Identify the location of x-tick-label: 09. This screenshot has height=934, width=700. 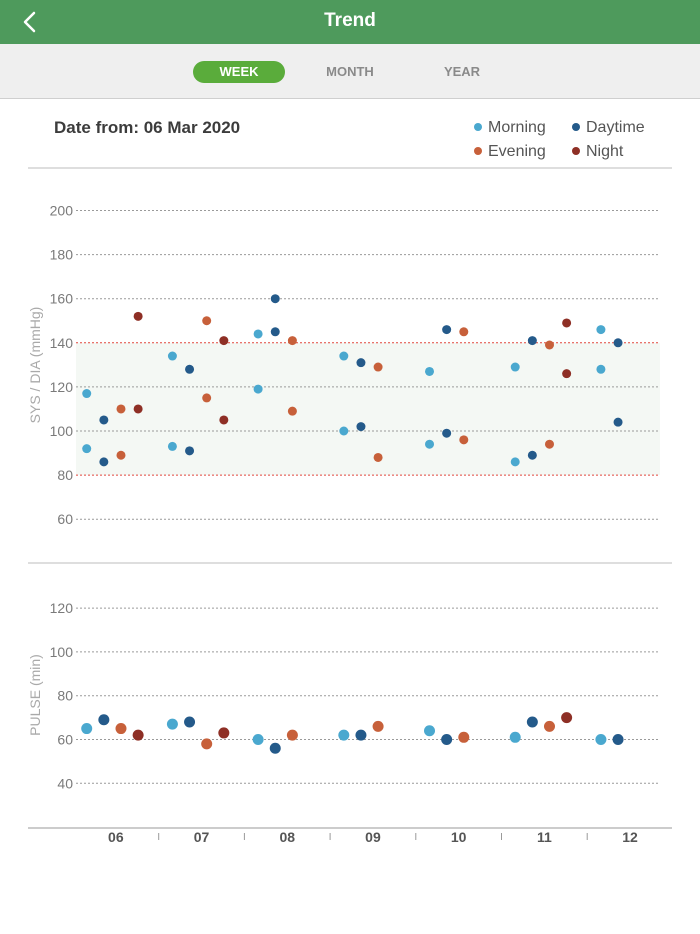
(373, 837).